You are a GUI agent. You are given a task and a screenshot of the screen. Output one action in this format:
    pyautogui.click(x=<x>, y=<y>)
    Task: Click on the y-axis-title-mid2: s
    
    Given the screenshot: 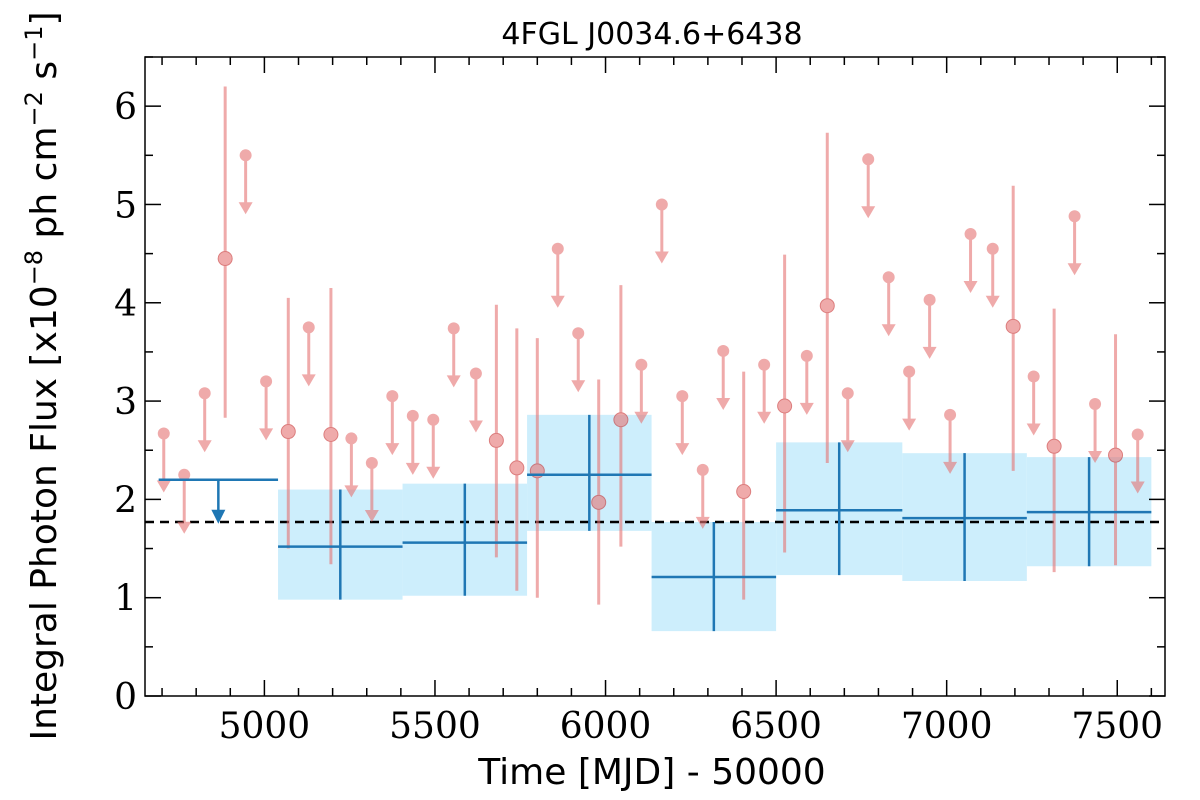 What is the action you would take?
    pyautogui.click(x=44, y=76)
    